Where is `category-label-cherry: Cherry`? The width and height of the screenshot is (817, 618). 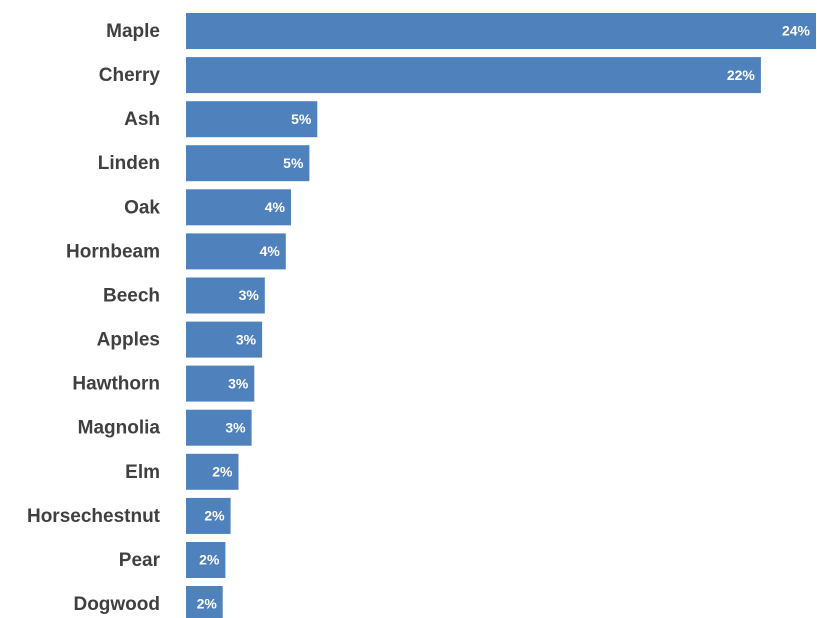
category-label-cherry: Cherry is located at coordinates (130, 75).